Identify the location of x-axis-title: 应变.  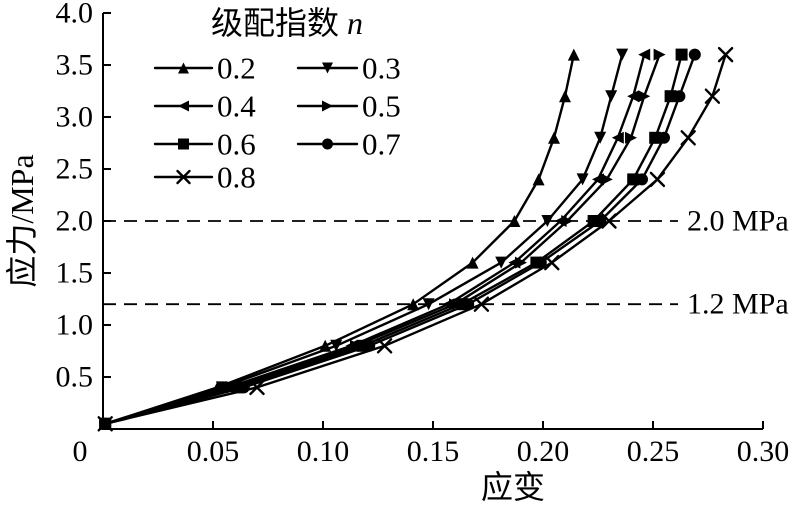
(513, 487).